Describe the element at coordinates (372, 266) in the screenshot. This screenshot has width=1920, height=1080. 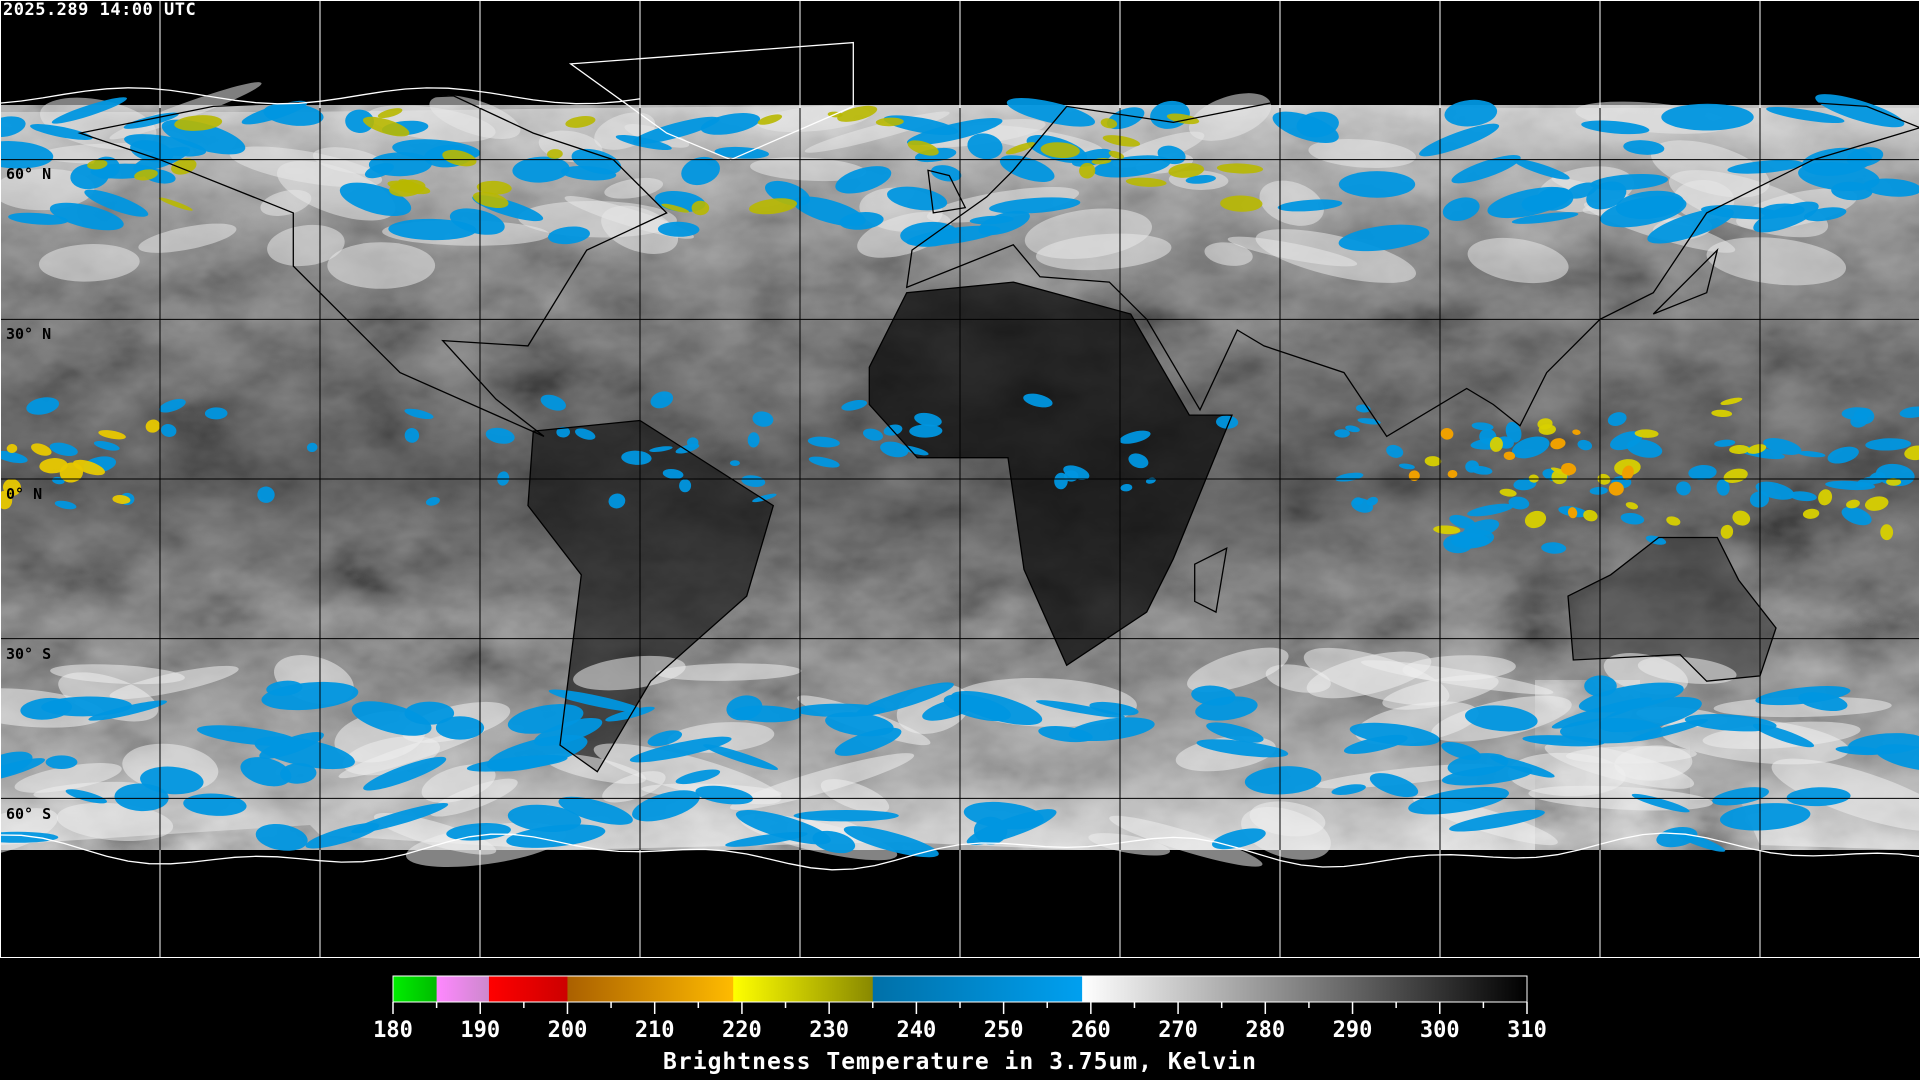
I see `northamerica-coastline` at that location.